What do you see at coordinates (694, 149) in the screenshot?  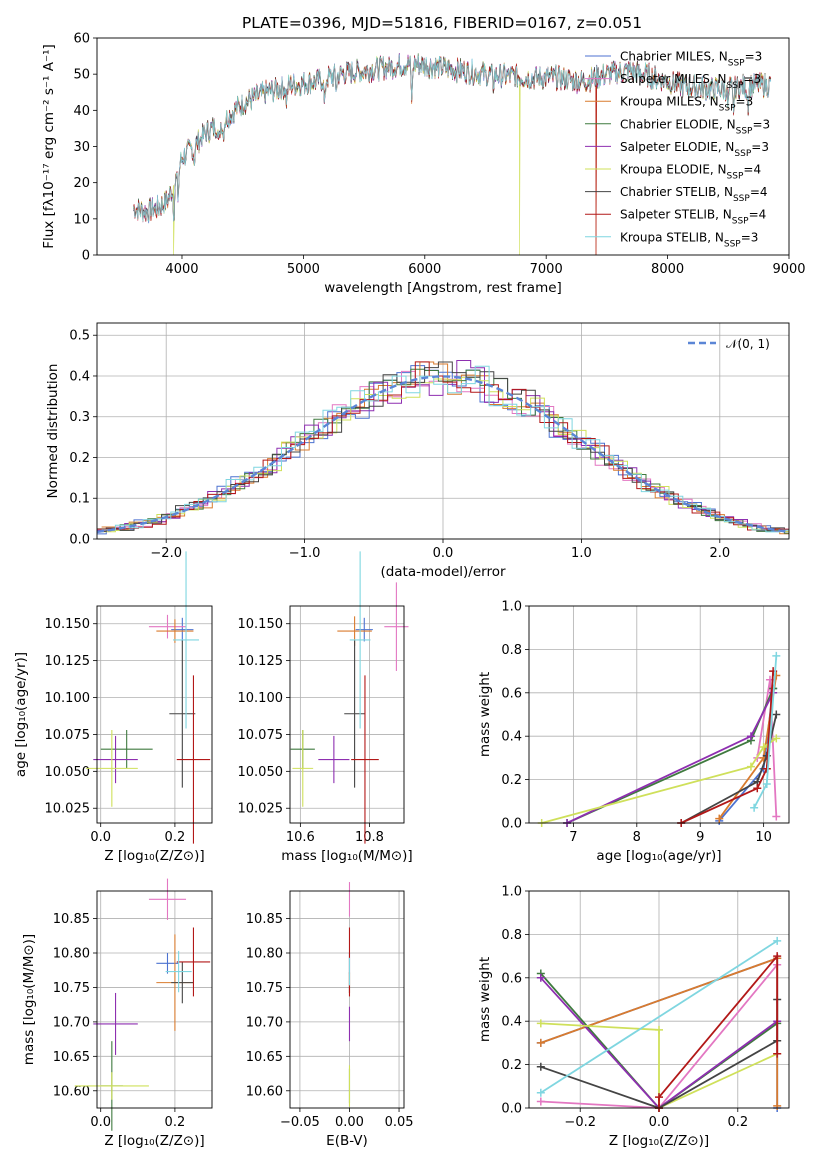 I see `legend-entry: Salpeter ELODIE, NSSP=3` at bounding box center [694, 149].